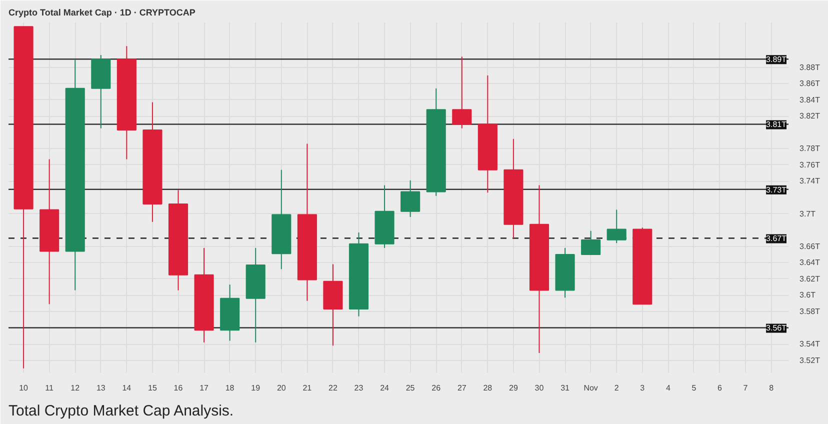 The width and height of the screenshot is (828, 424). What do you see at coordinates (810, 311) in the screenshot?
I see `y-tick-label: 3.58T` at bounding box center [810, 311].